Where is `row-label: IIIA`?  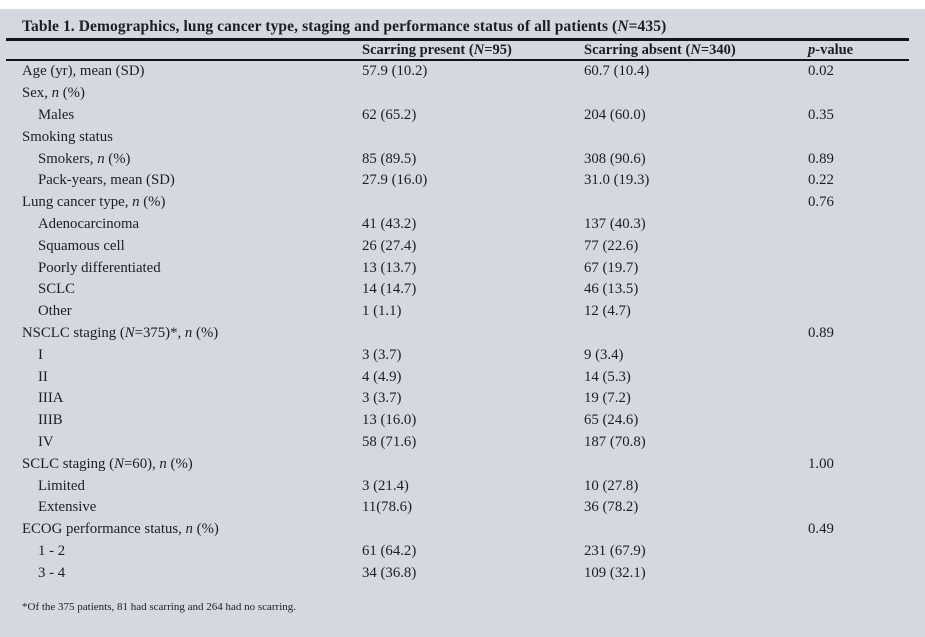
row-label: IIIA is located at coordinates (51, 398).